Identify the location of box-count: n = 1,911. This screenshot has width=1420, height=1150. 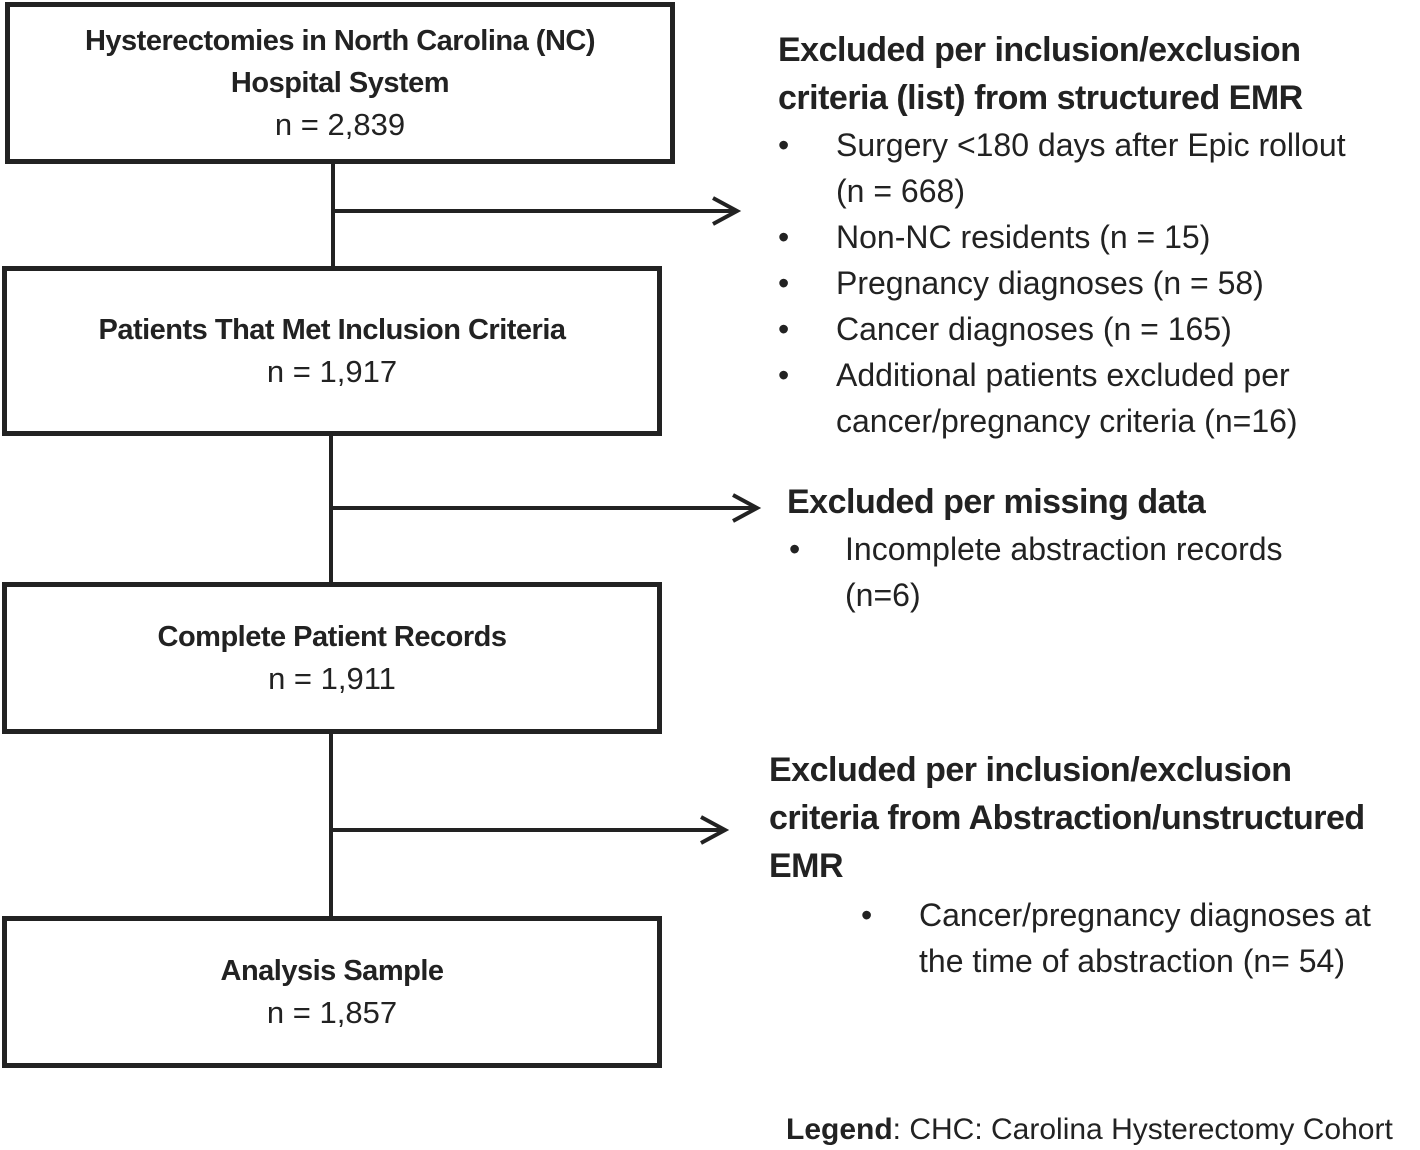
(332, 678).